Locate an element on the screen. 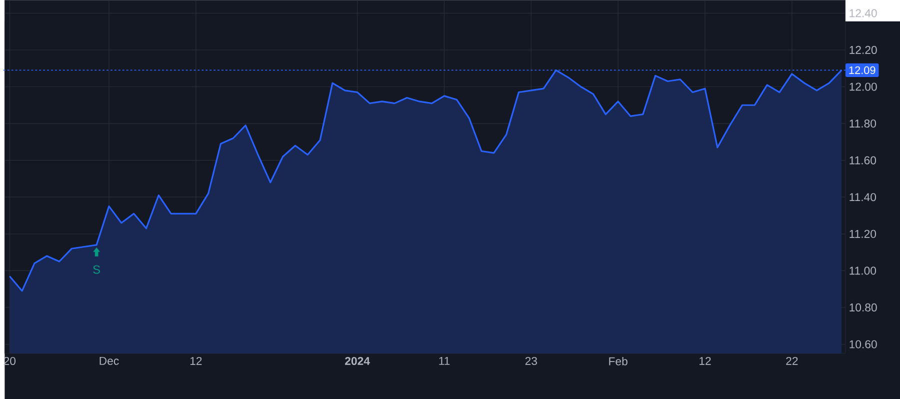 The height and width of the screenshot is (399, 900). y-tick-label: 11.80 is located at coordinates (863, 123).